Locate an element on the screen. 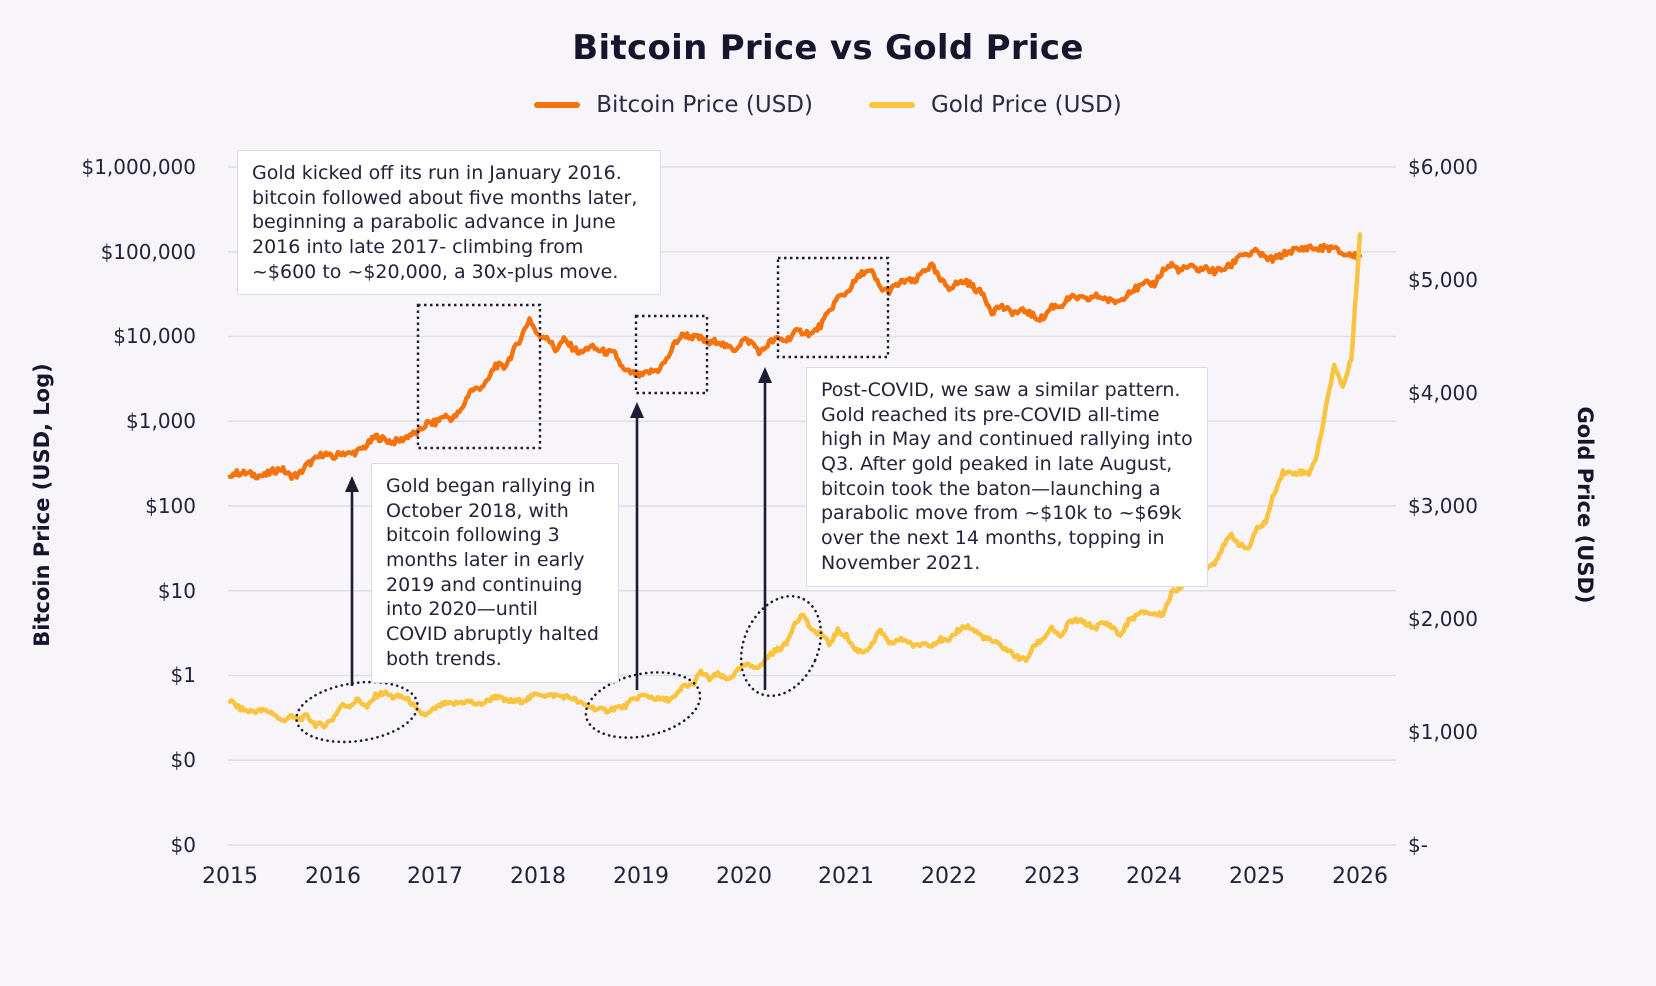  left-tick: $100,000 is located at coordinates (148, 252).